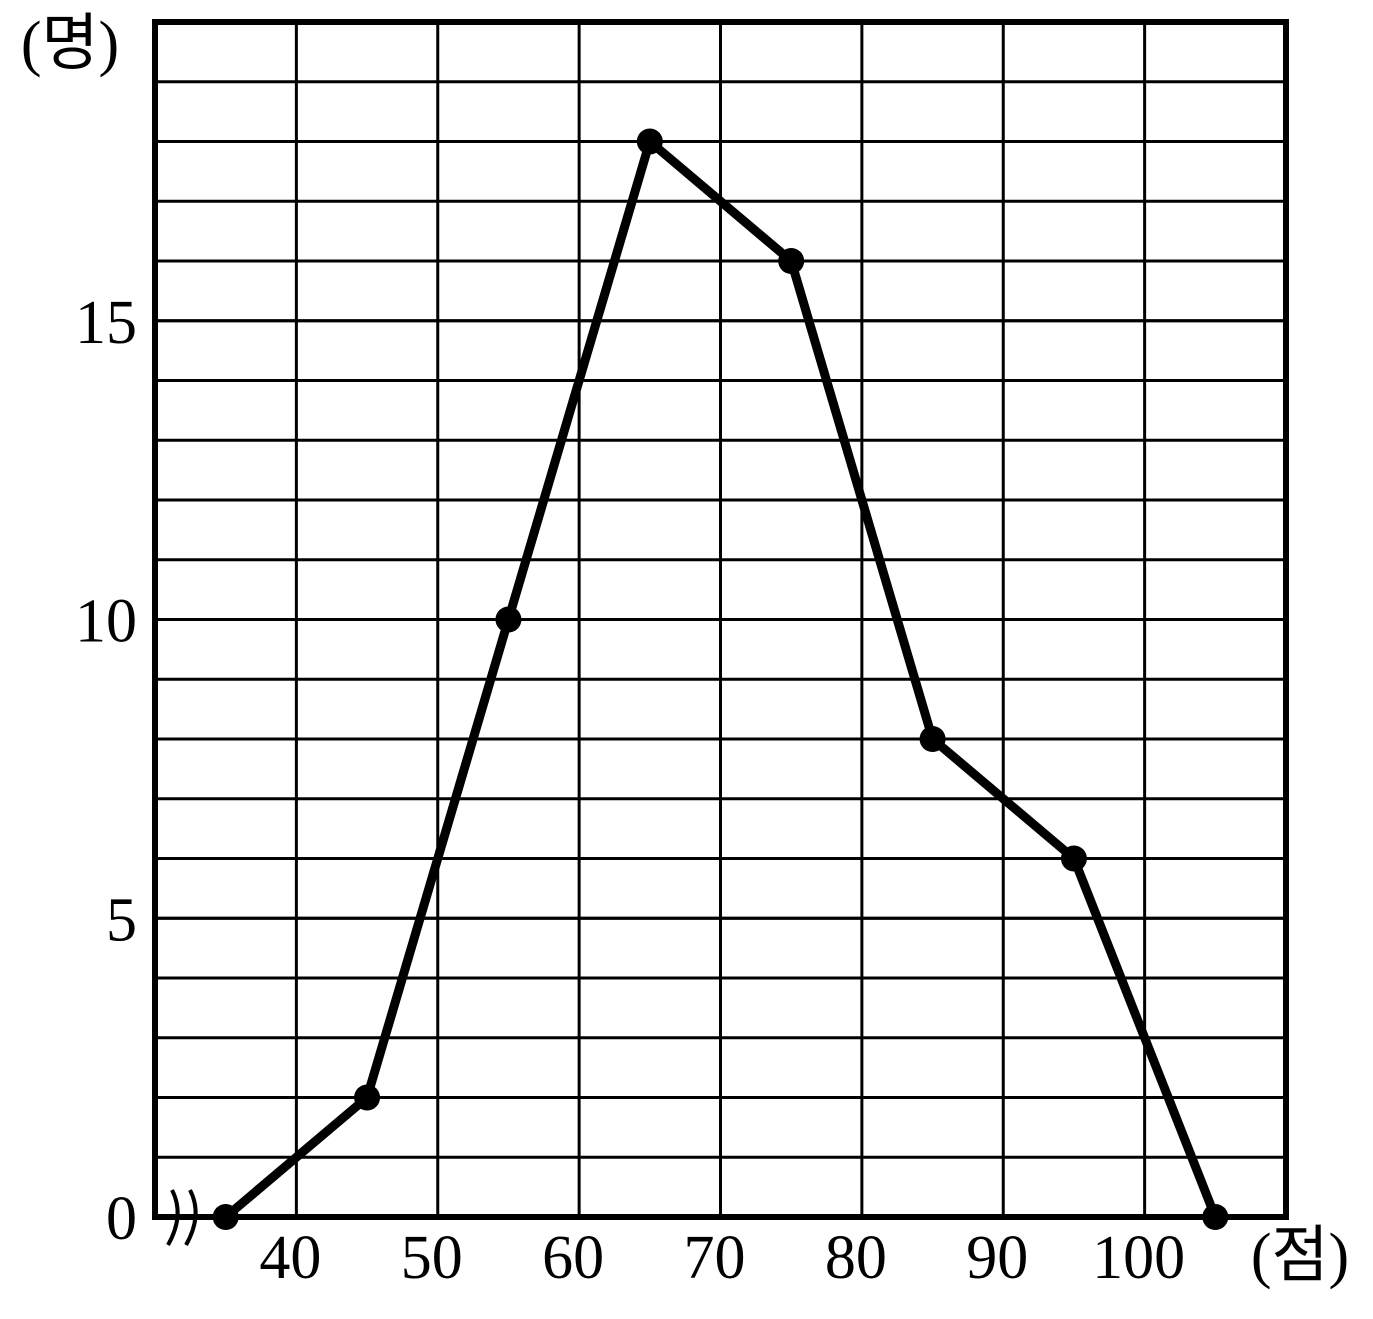  What do you see at coordinates (573, 1258) in the screenshot?
I see `x-tick-label: 60` at bounding box center [573, 1258].